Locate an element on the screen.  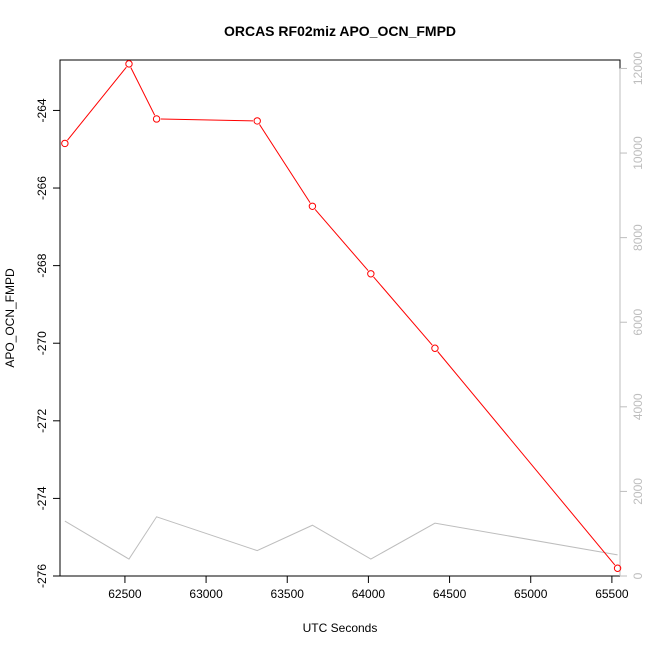
secondary-series-line is located at coordinates (341, 538).